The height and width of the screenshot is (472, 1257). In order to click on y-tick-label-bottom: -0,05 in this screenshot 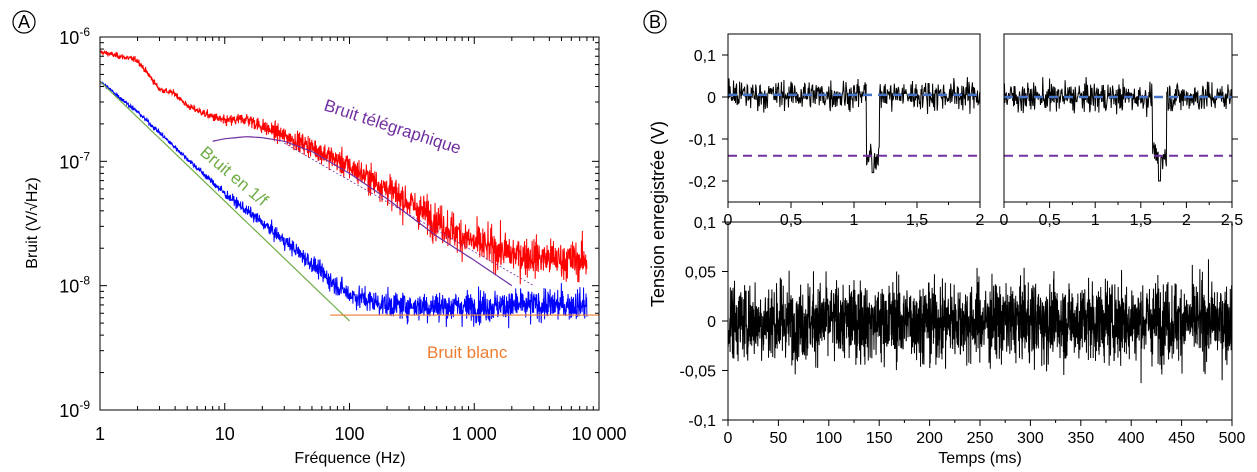, I will do `click(698, 372)`.